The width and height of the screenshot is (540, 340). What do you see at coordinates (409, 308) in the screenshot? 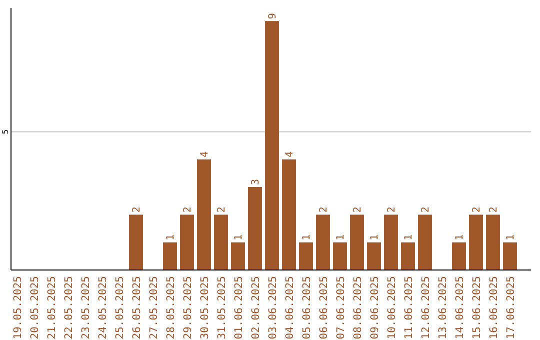
I see `x-tick-label: 11.06.2025` at bounding box center [409, 308].